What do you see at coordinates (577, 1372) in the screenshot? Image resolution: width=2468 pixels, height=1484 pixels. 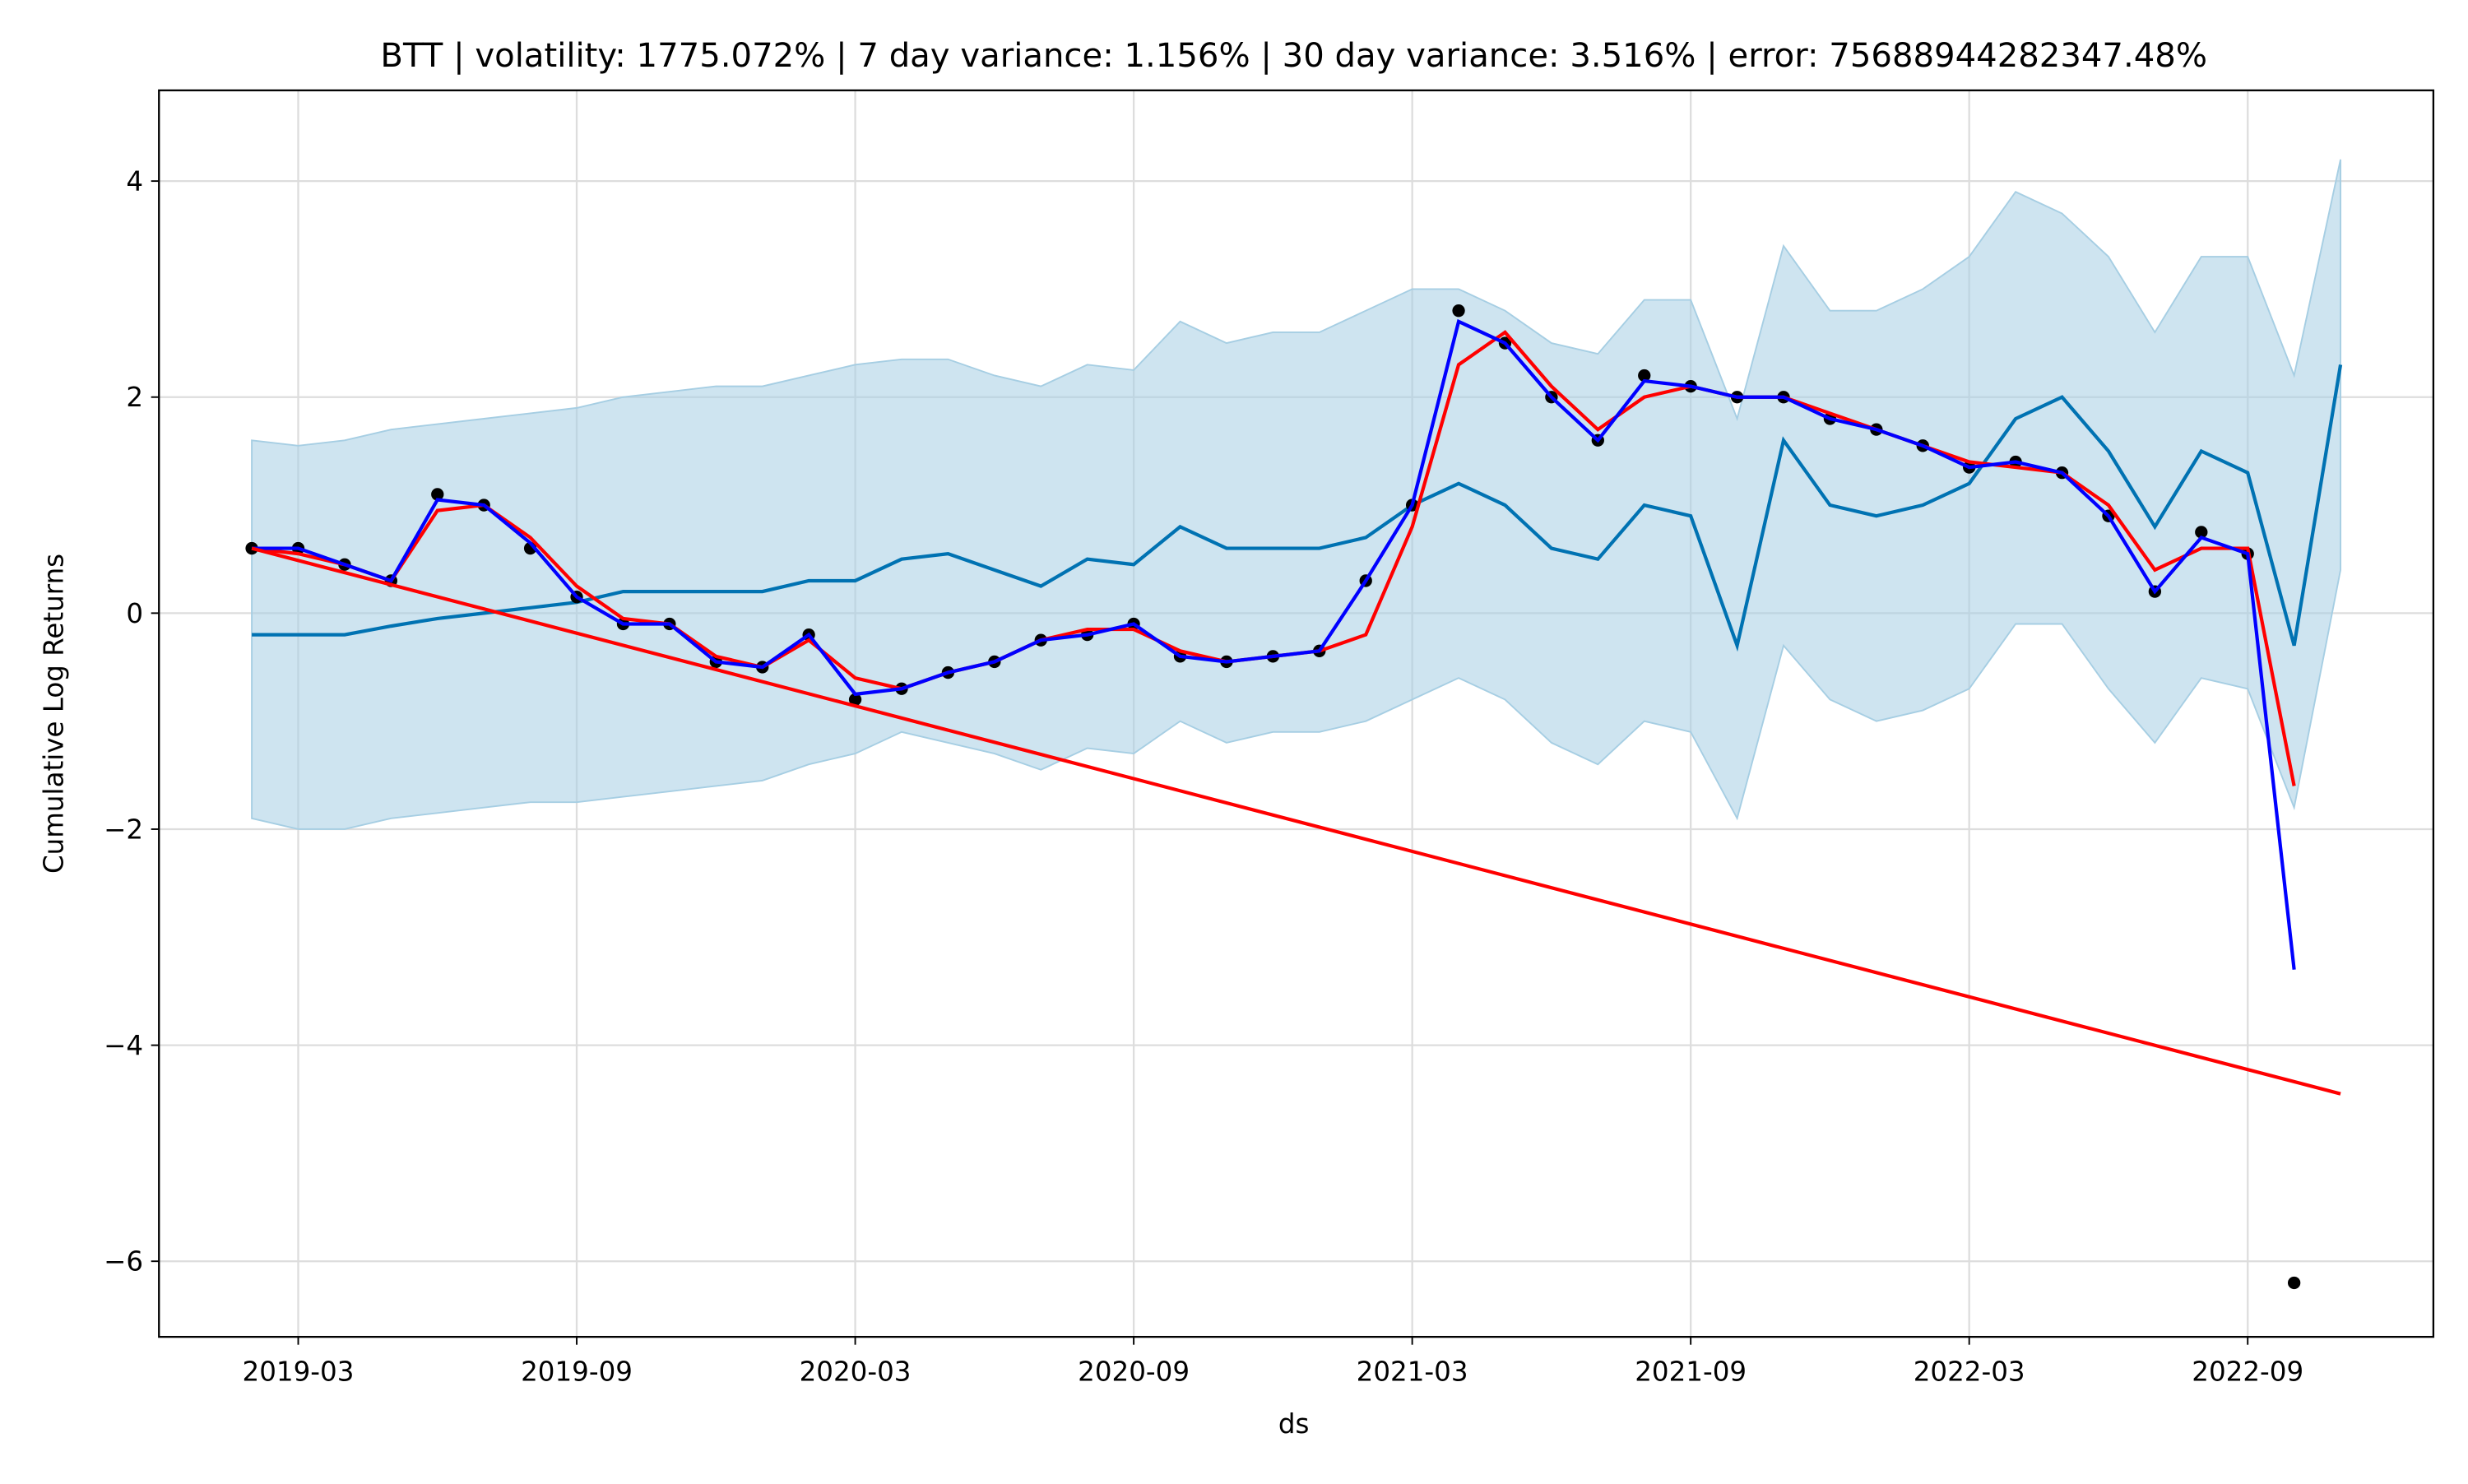 I see `x-tick-label: 2019-09` at bounding box center [577, 1372].